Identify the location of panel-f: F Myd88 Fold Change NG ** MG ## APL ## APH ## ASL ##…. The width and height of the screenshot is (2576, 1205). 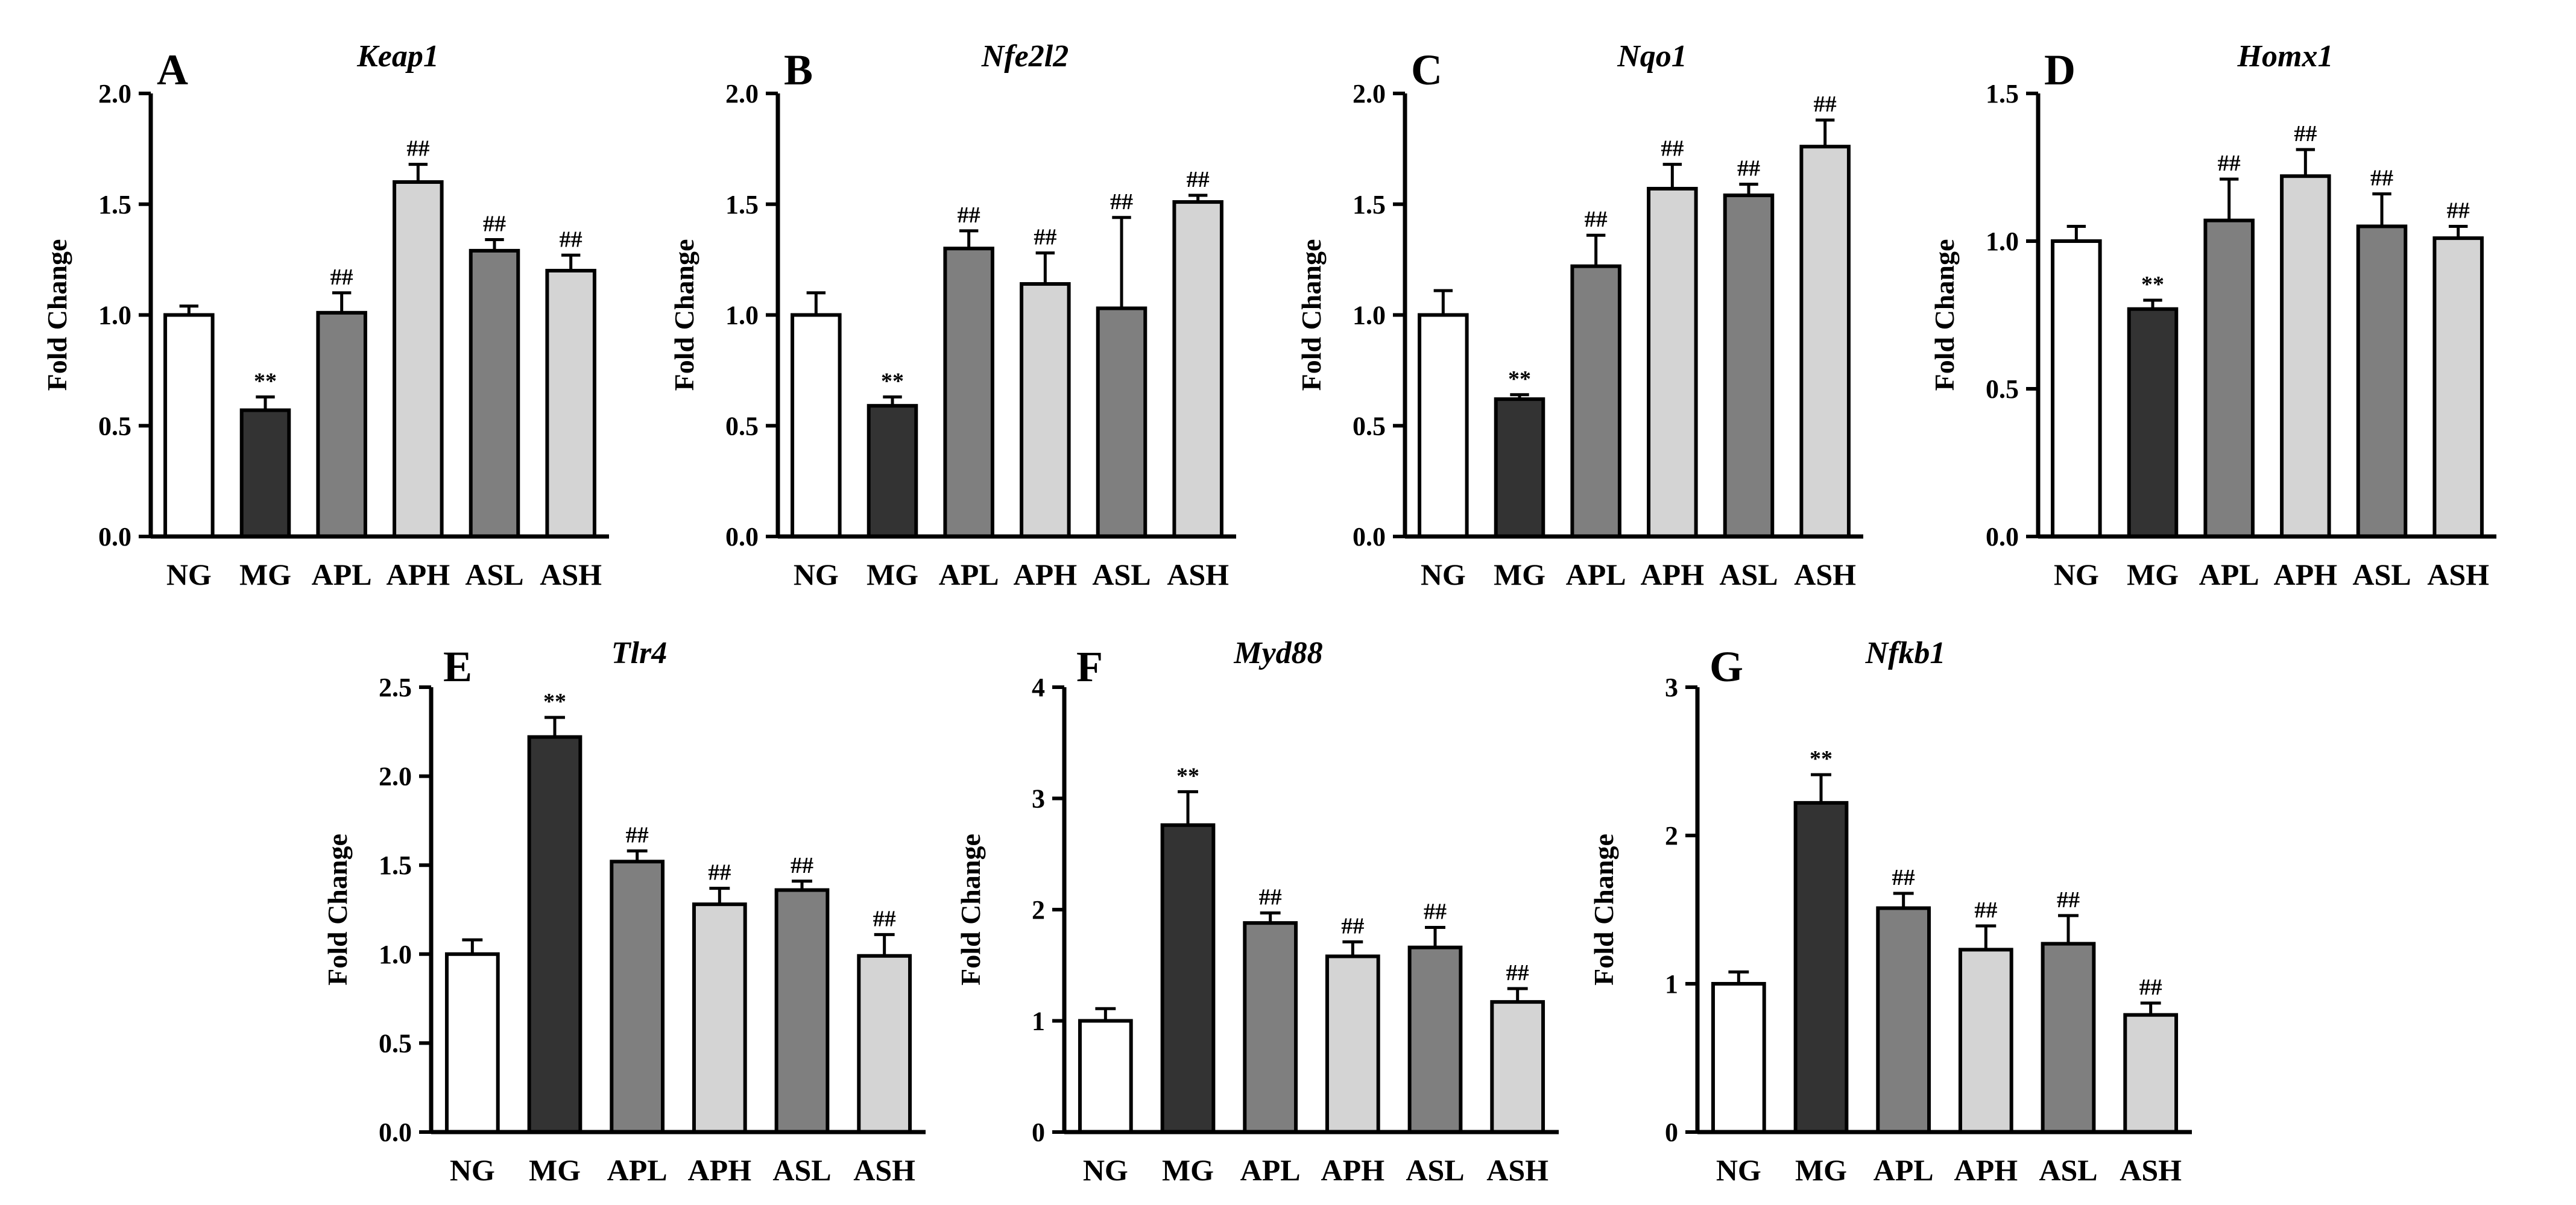
(1257, 911).